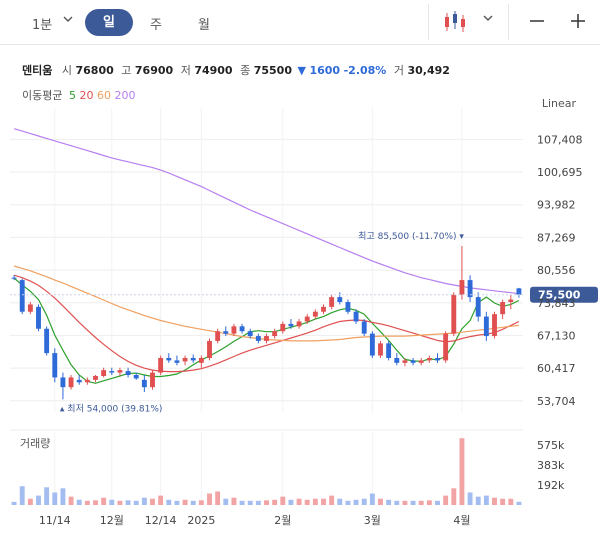  Describe the element at coordinates (126, 70) in the screenshot. I see `high-label: 고` at that location.